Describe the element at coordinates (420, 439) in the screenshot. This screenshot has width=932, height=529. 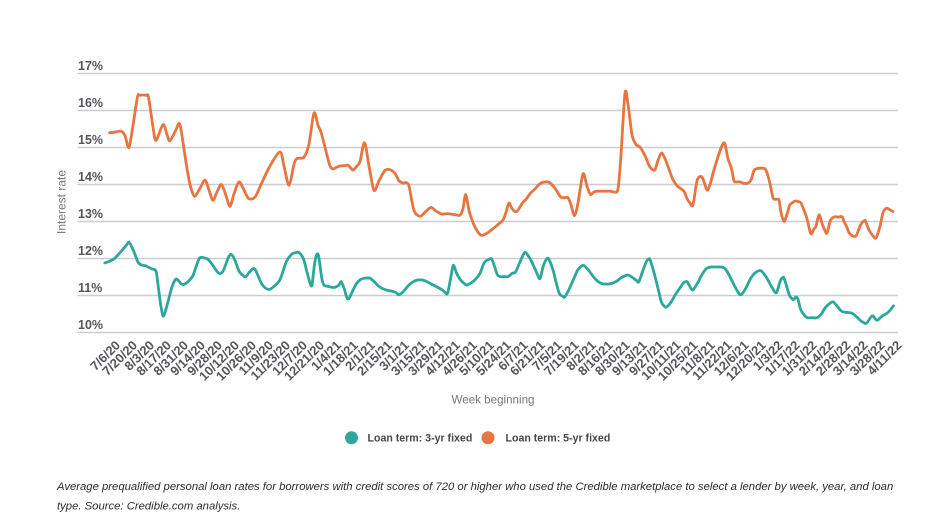
I see `svg-text: Loan term: 3-yr fixed` at that location.